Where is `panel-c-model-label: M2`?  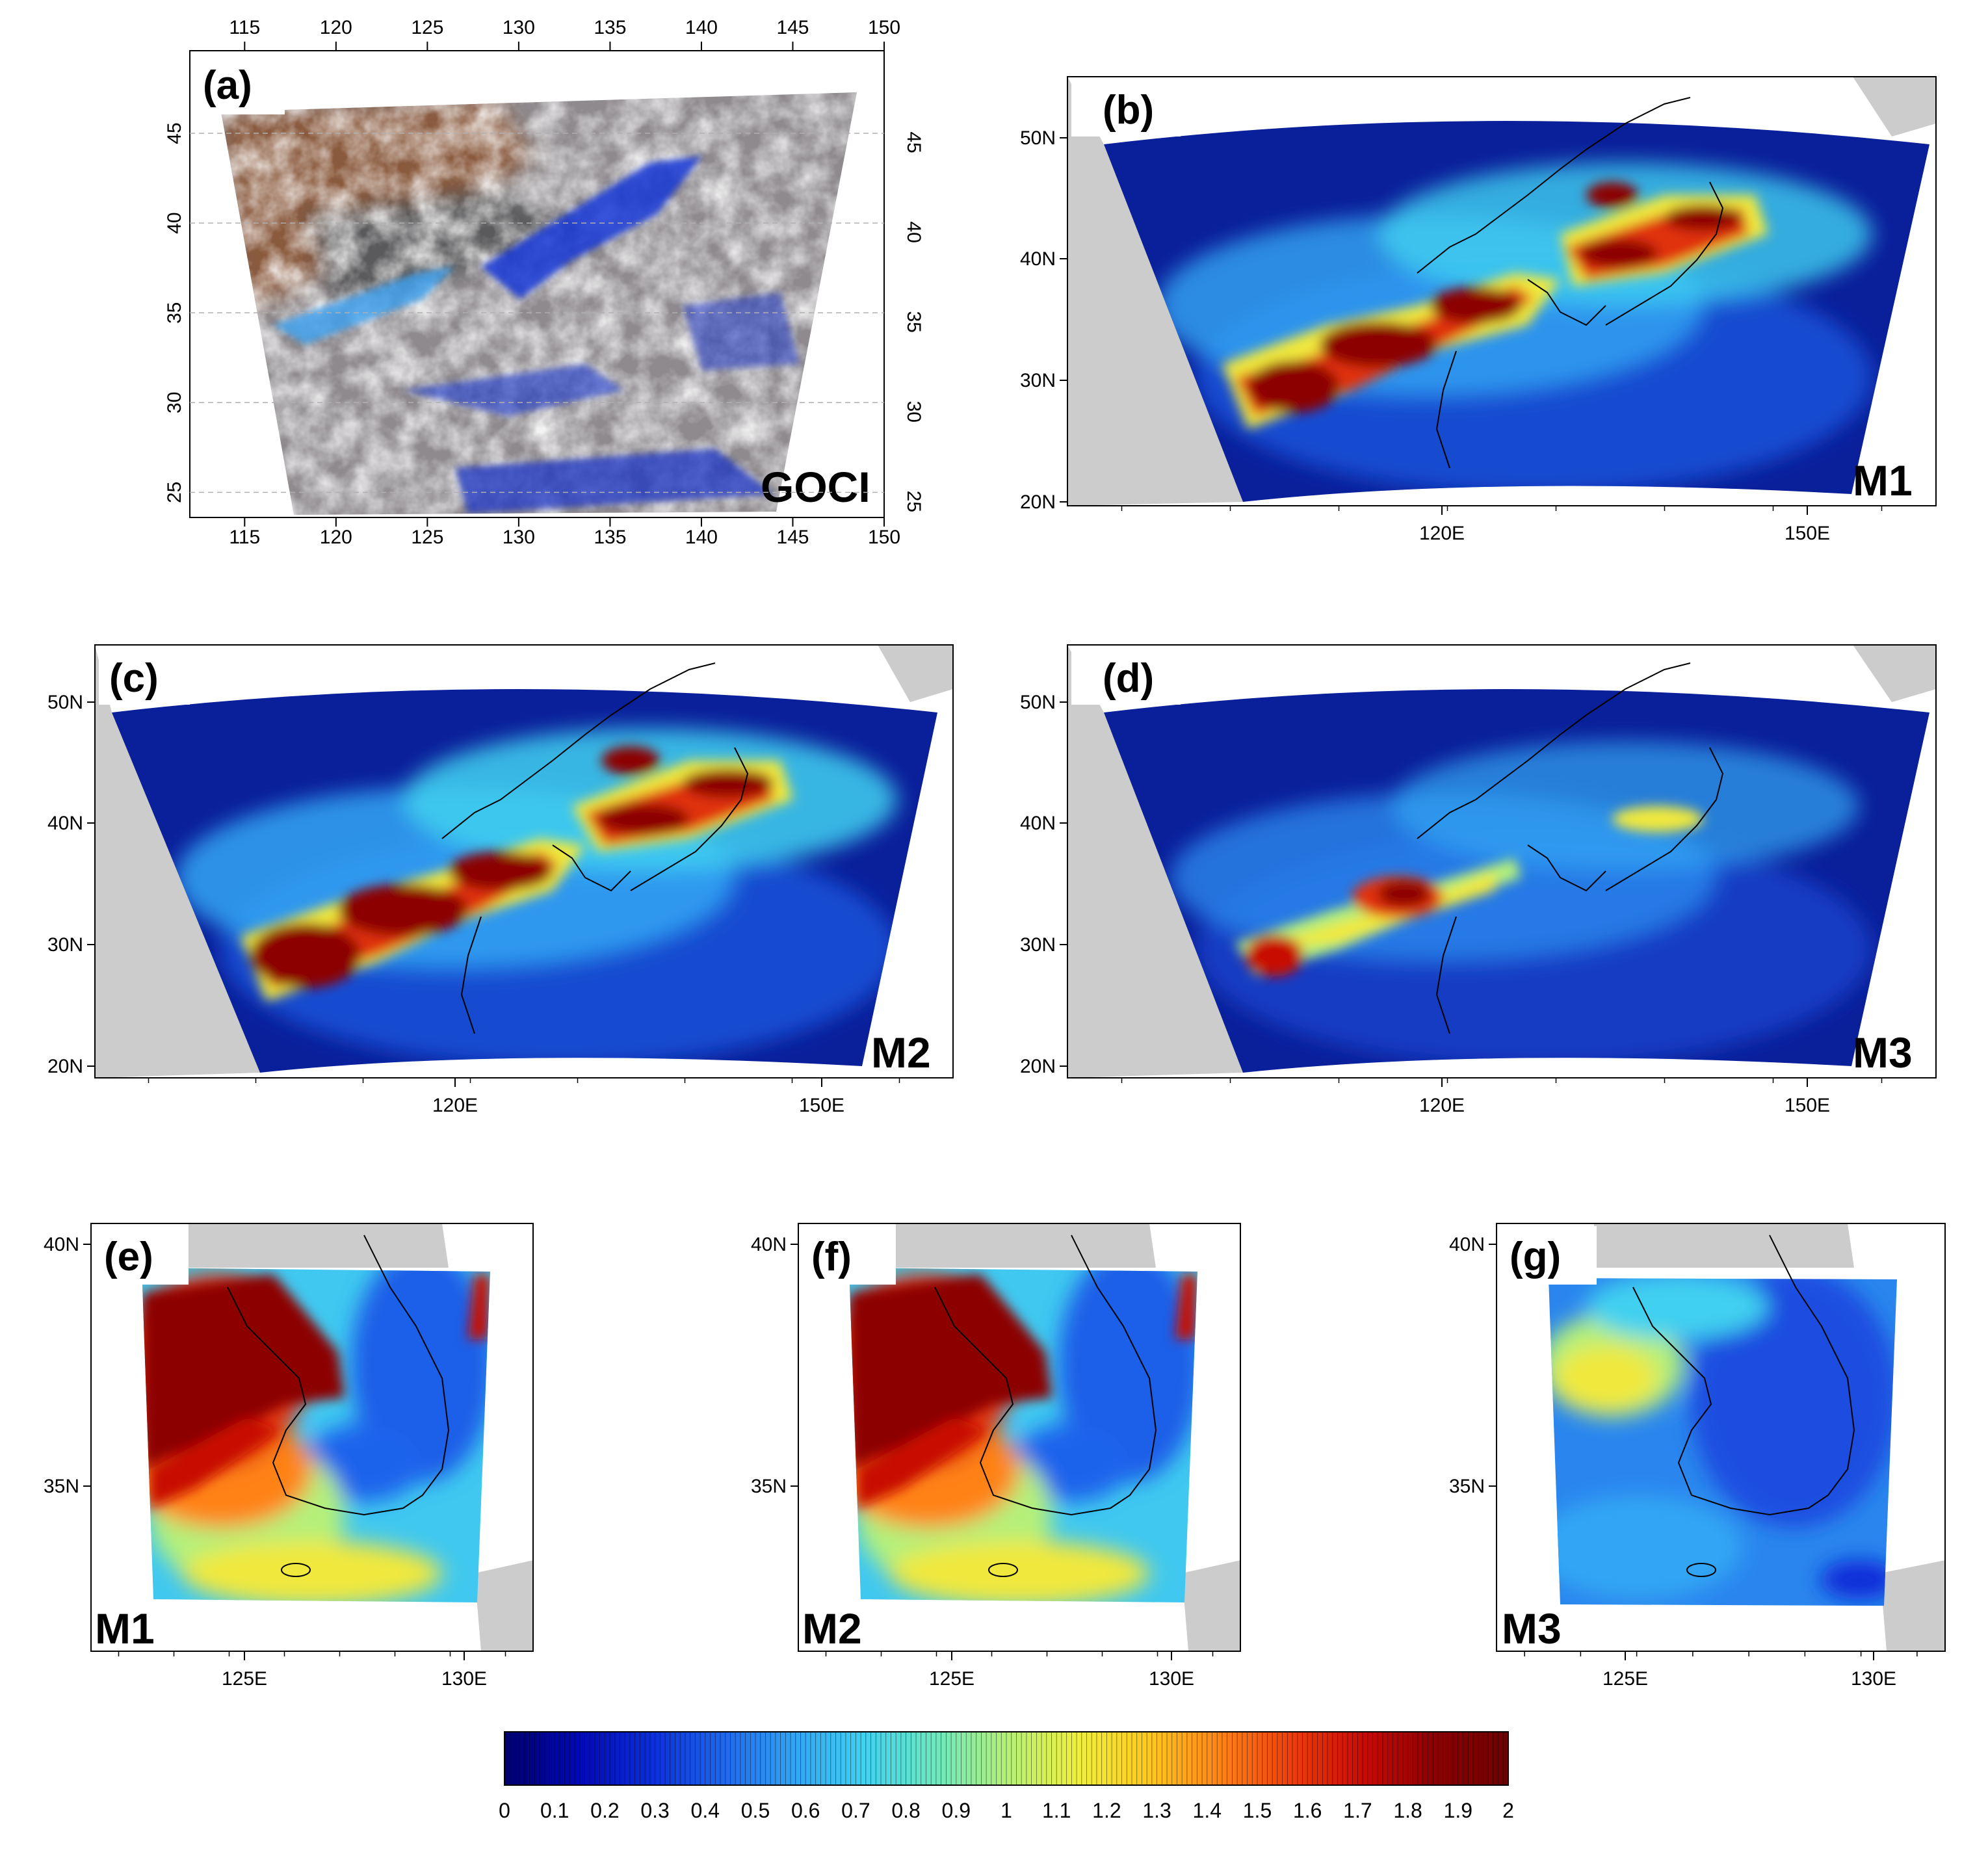
panel-c-model-label: M2 is located at coordinates (901, 1053).